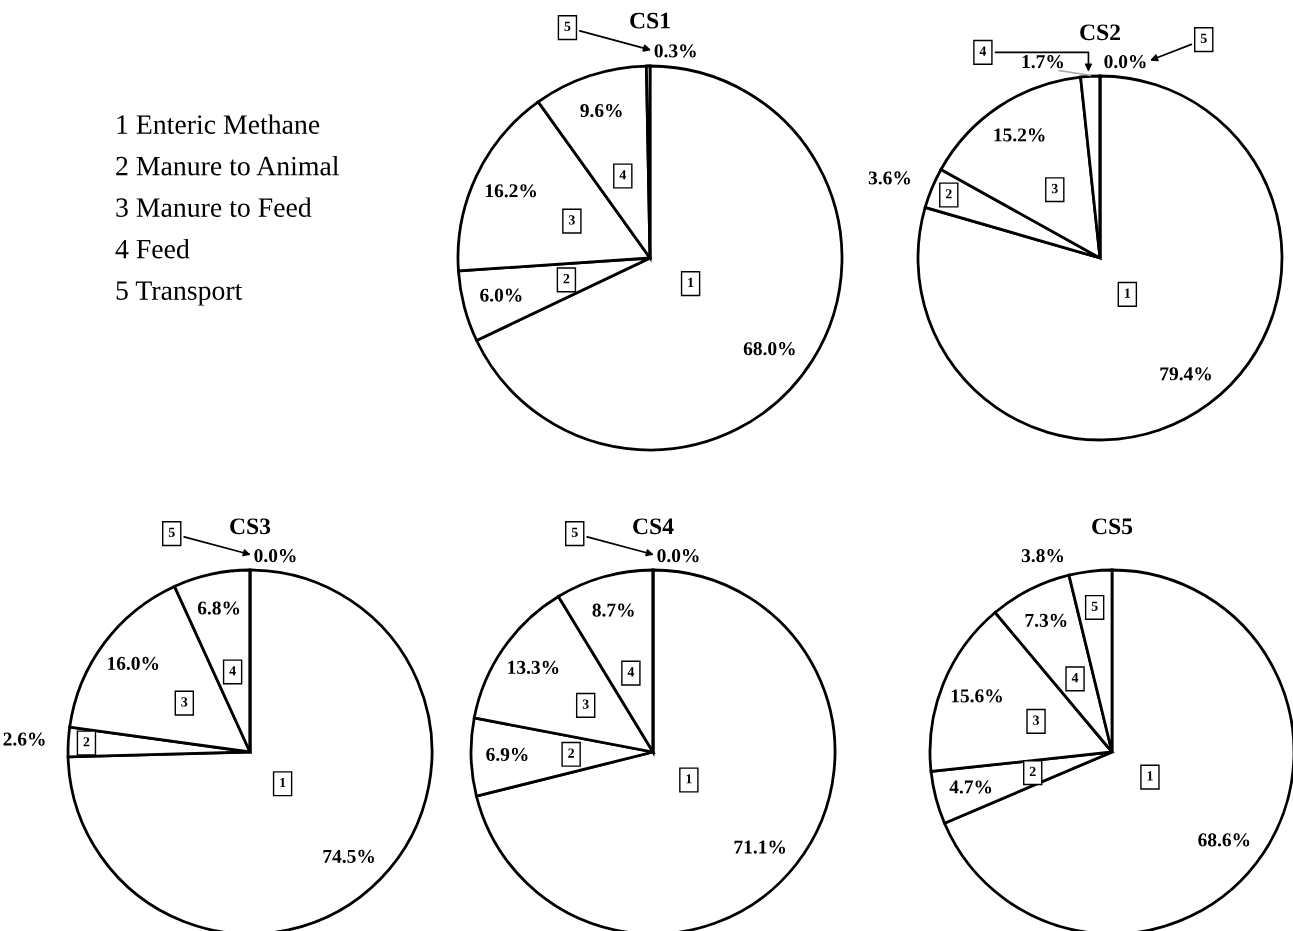 The width and height of the screenshot is (1293, 931). Describe the element at coordinates (24, 739) in the screenshot. I see `data-label: 2.6%` at that location.